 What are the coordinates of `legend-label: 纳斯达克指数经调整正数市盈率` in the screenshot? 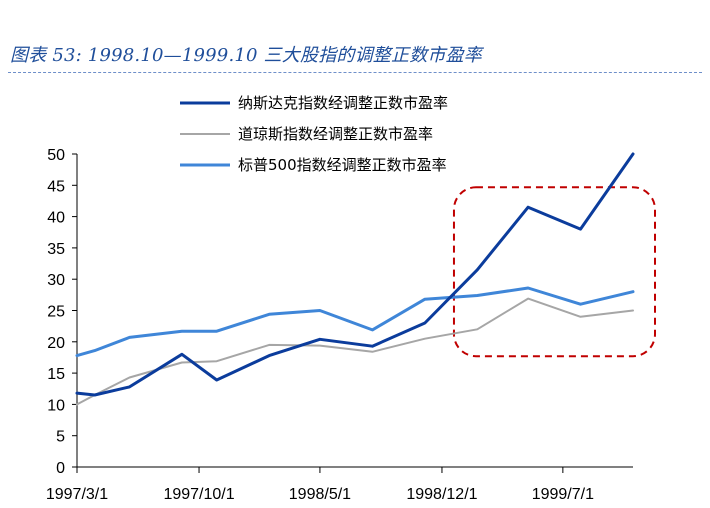 It's located at (343, 103).